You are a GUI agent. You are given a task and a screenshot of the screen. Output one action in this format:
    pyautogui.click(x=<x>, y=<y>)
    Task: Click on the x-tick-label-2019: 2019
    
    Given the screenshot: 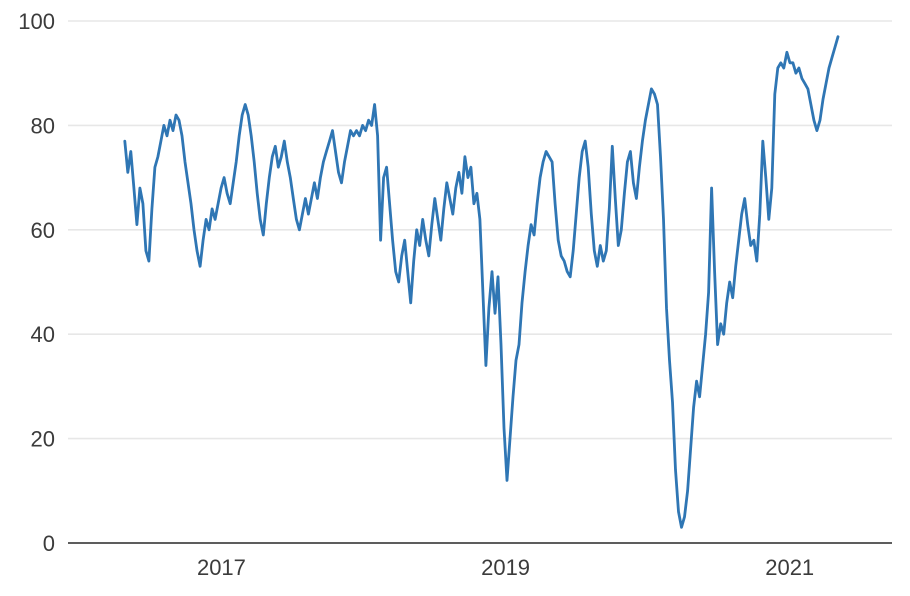 What is the action you would take?
    pyautogui.click(x=505, y=567)
    